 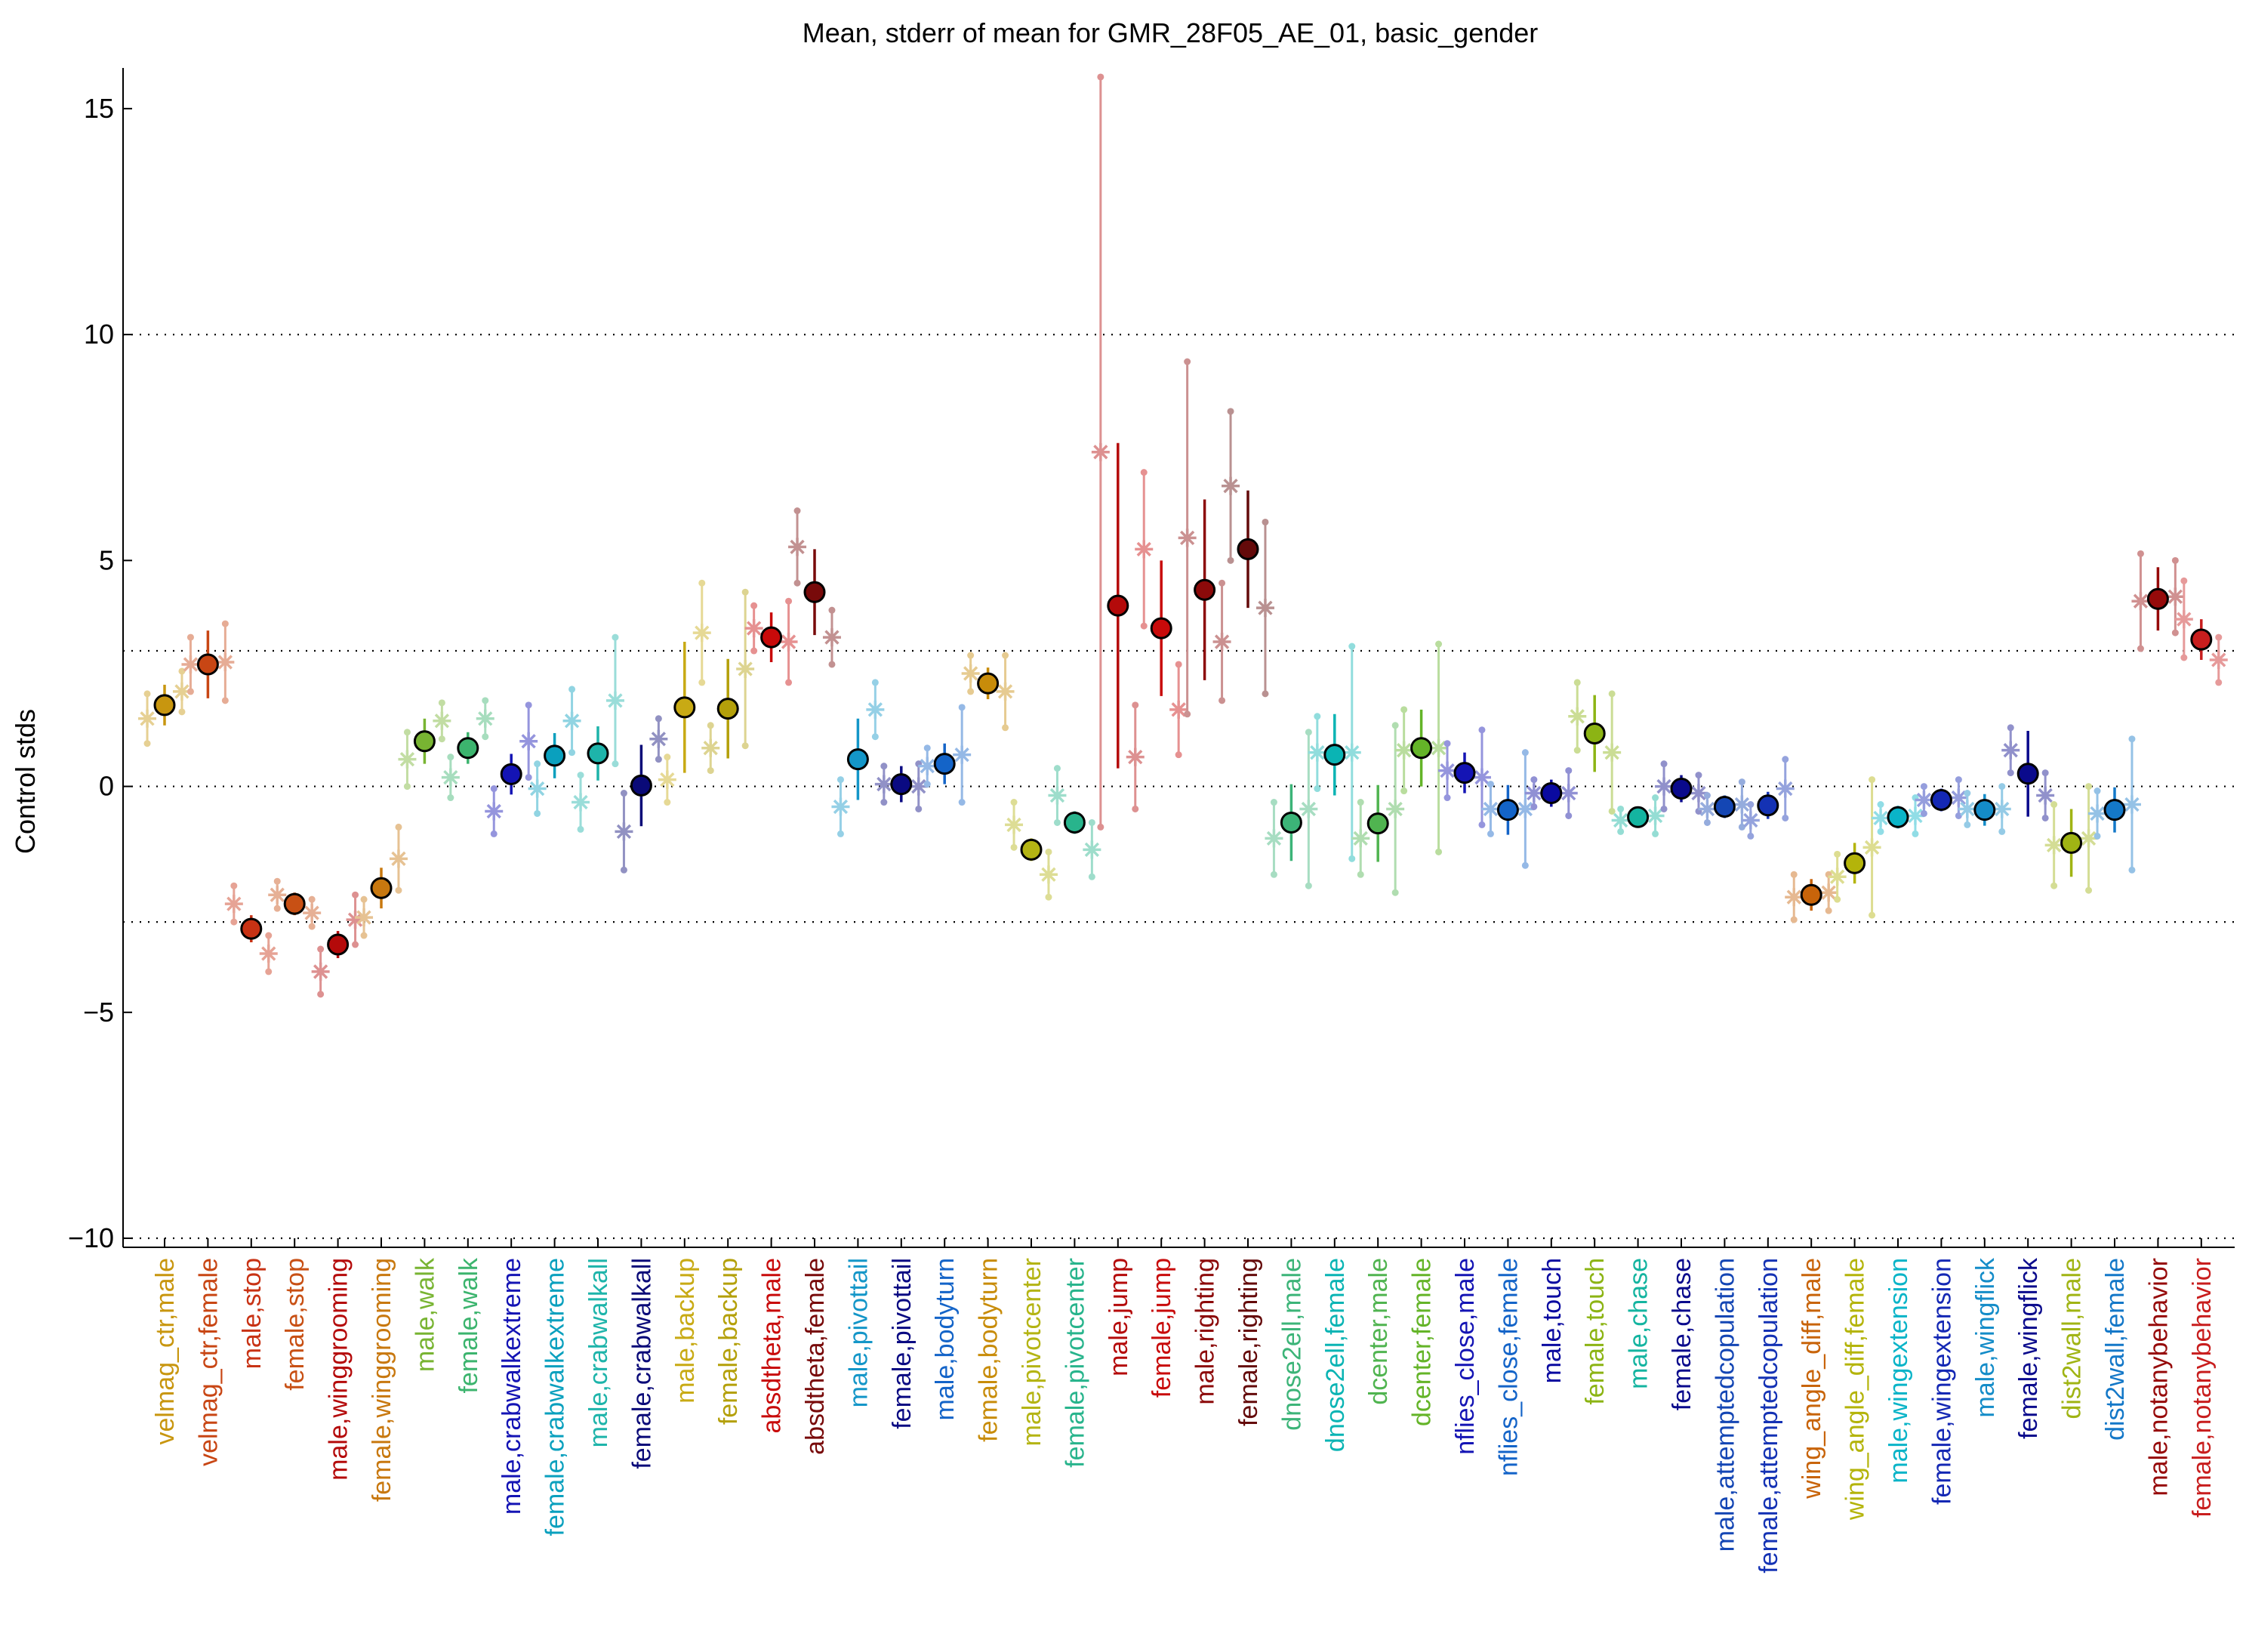 What do you see at coordinates (1942, 1381) in the screenshot?
I see `x-tick-label: female,wingextension` at bounding box center [1942, 1381].